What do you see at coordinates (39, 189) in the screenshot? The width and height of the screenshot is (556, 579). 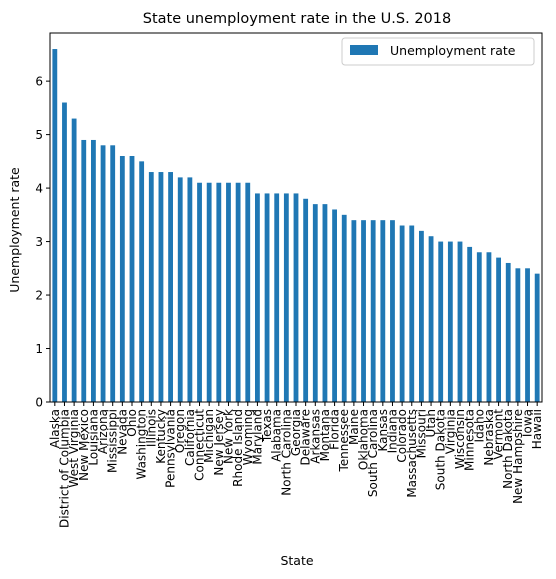 I see `y-tick-label: 4` at bounding box center [39, 189].